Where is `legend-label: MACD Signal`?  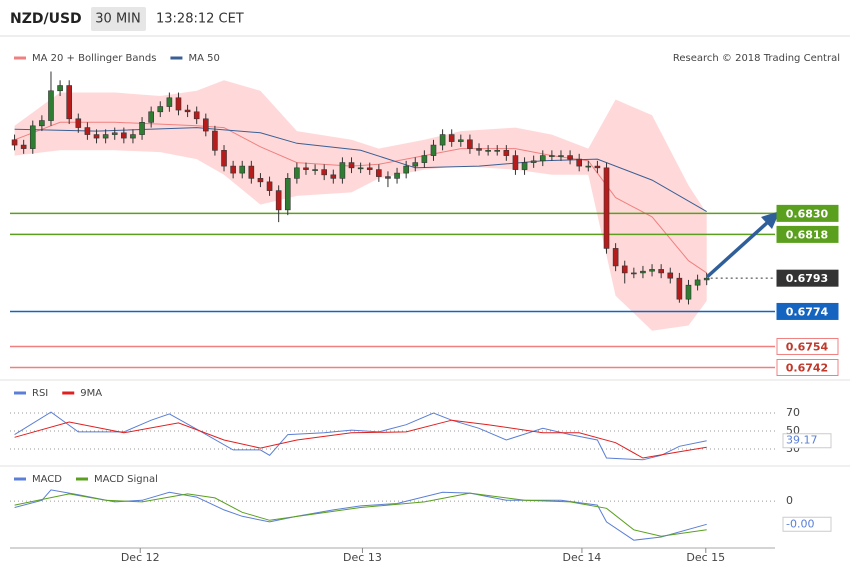
legend-label: MACD Signal is located at coordinates (126, 479).